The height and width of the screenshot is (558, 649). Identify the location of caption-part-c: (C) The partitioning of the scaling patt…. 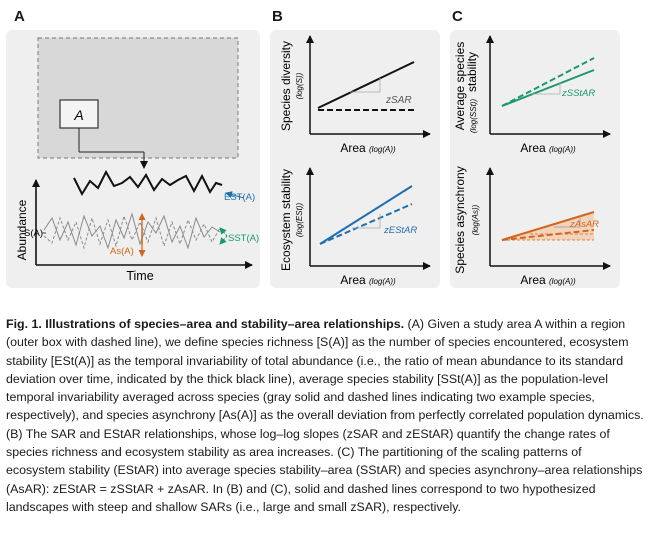
(324, 479).